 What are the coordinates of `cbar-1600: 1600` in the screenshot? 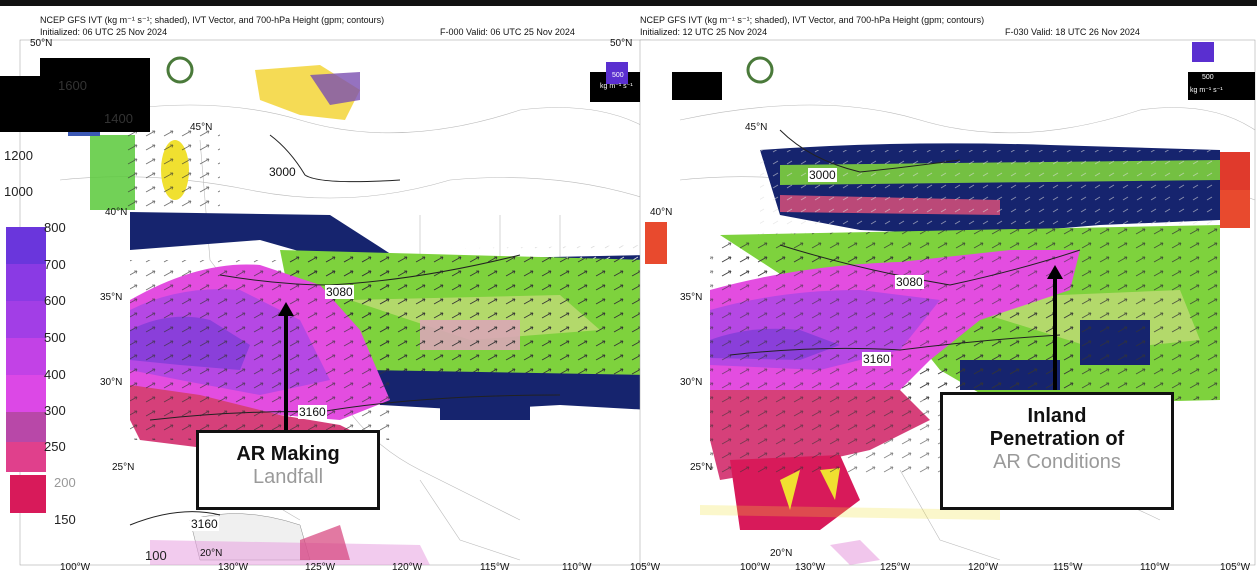 It's located at (72, 85).